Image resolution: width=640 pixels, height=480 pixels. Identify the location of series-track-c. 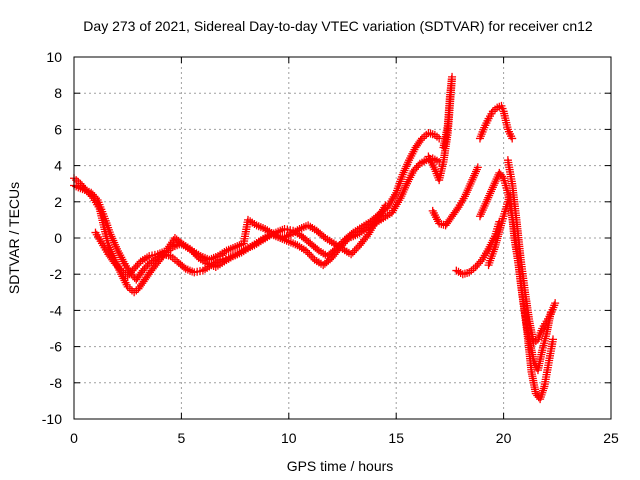
(240, 241).